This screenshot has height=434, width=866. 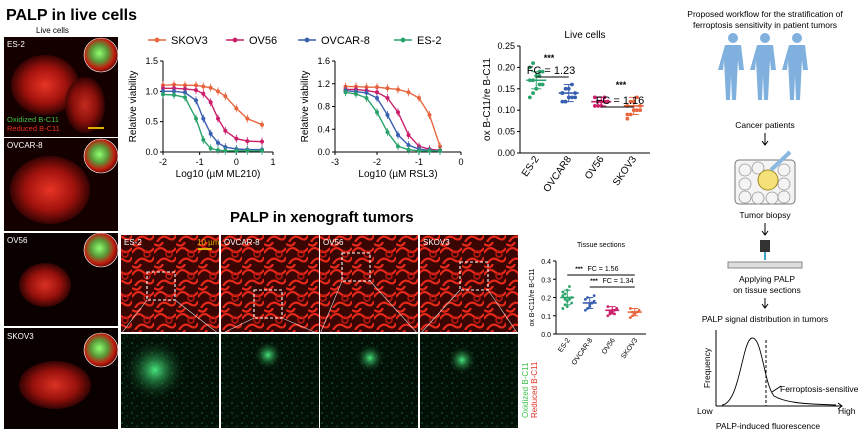 I want to click on pointer-line, so click(x=776, y=389).